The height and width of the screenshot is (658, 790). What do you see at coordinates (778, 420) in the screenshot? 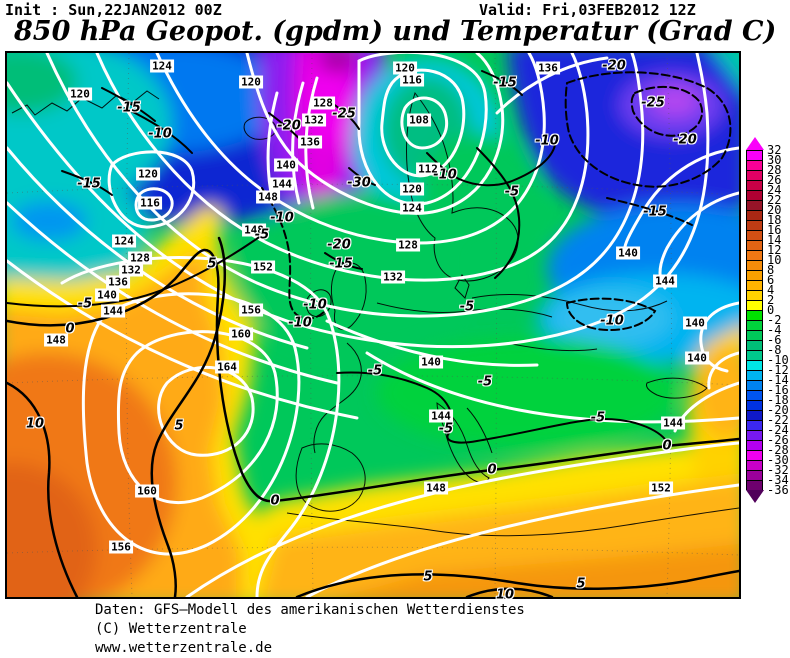
I see `colorbar-tick-label: -22` at bounding box center [778, 420].